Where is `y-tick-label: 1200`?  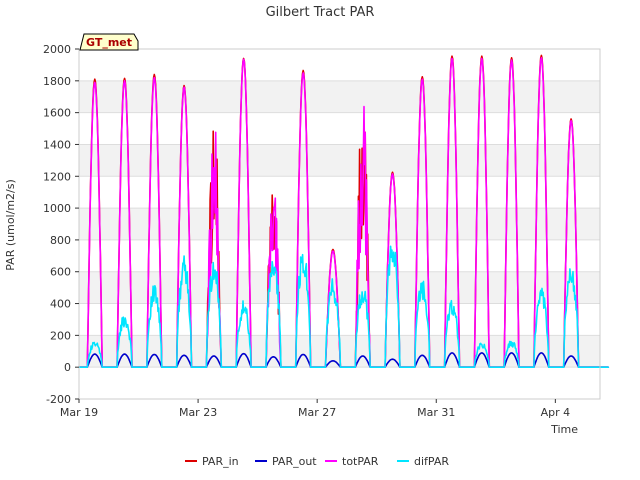
y-tick-label: 1200 is located at coordinates (57, 176).